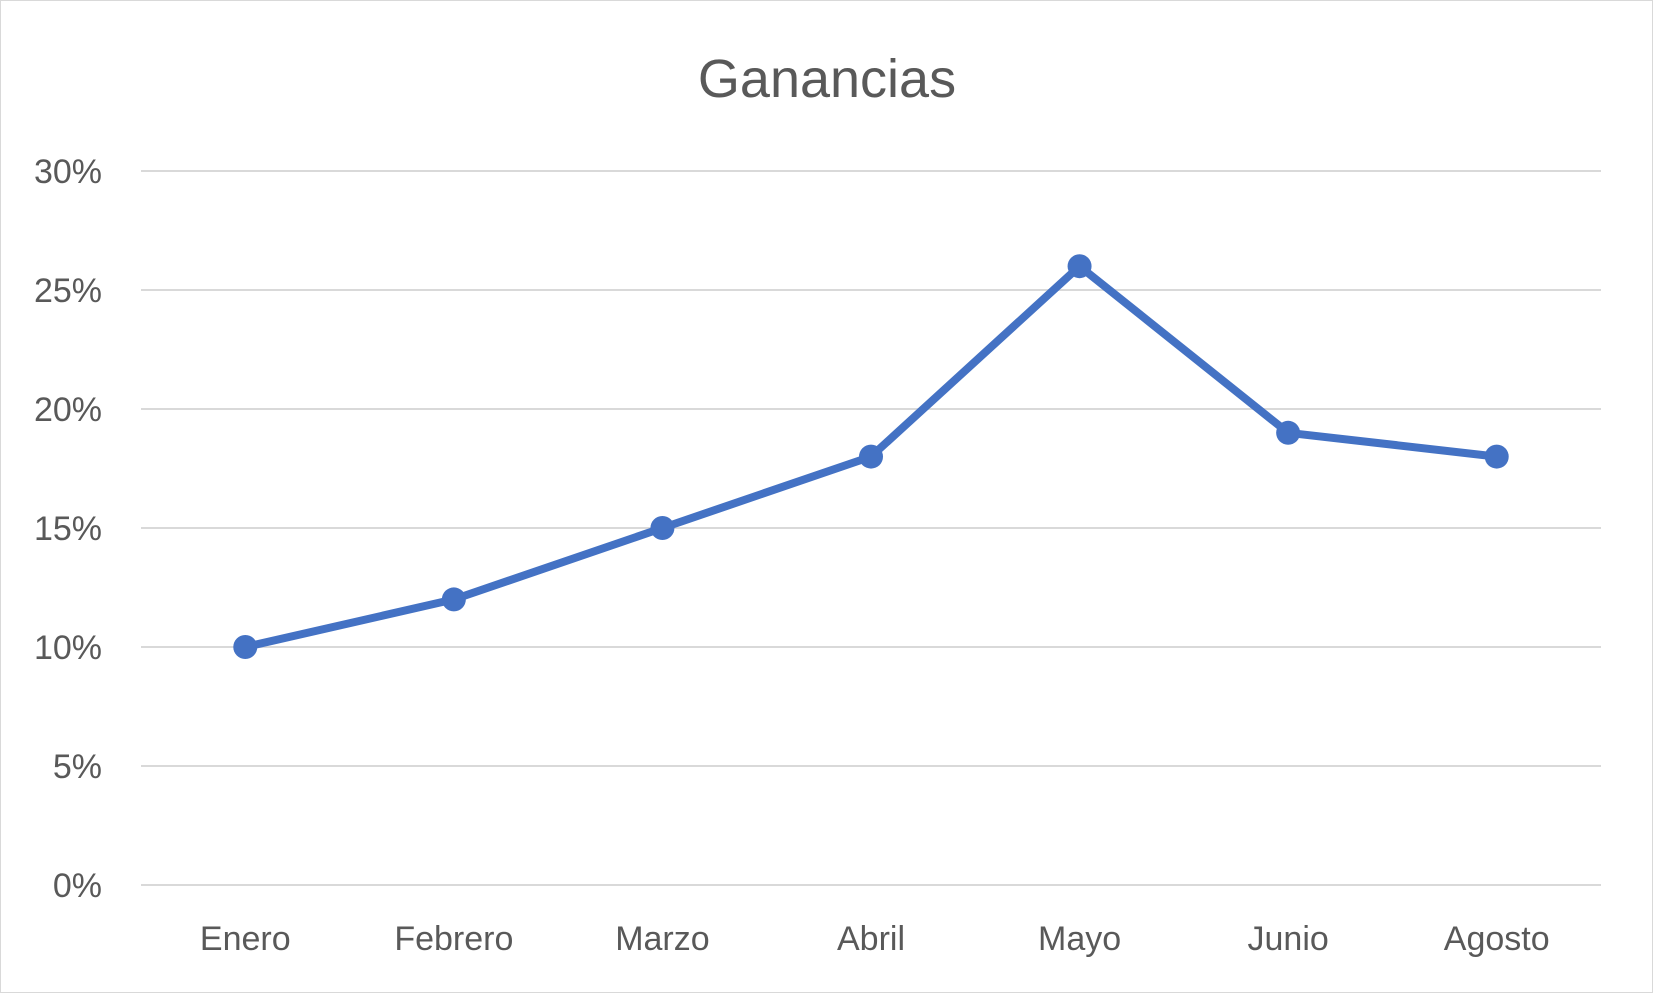 This screenshot has height=994, width=1653. I want to click on x-tick-label: Mayo, so click(1079, 939).